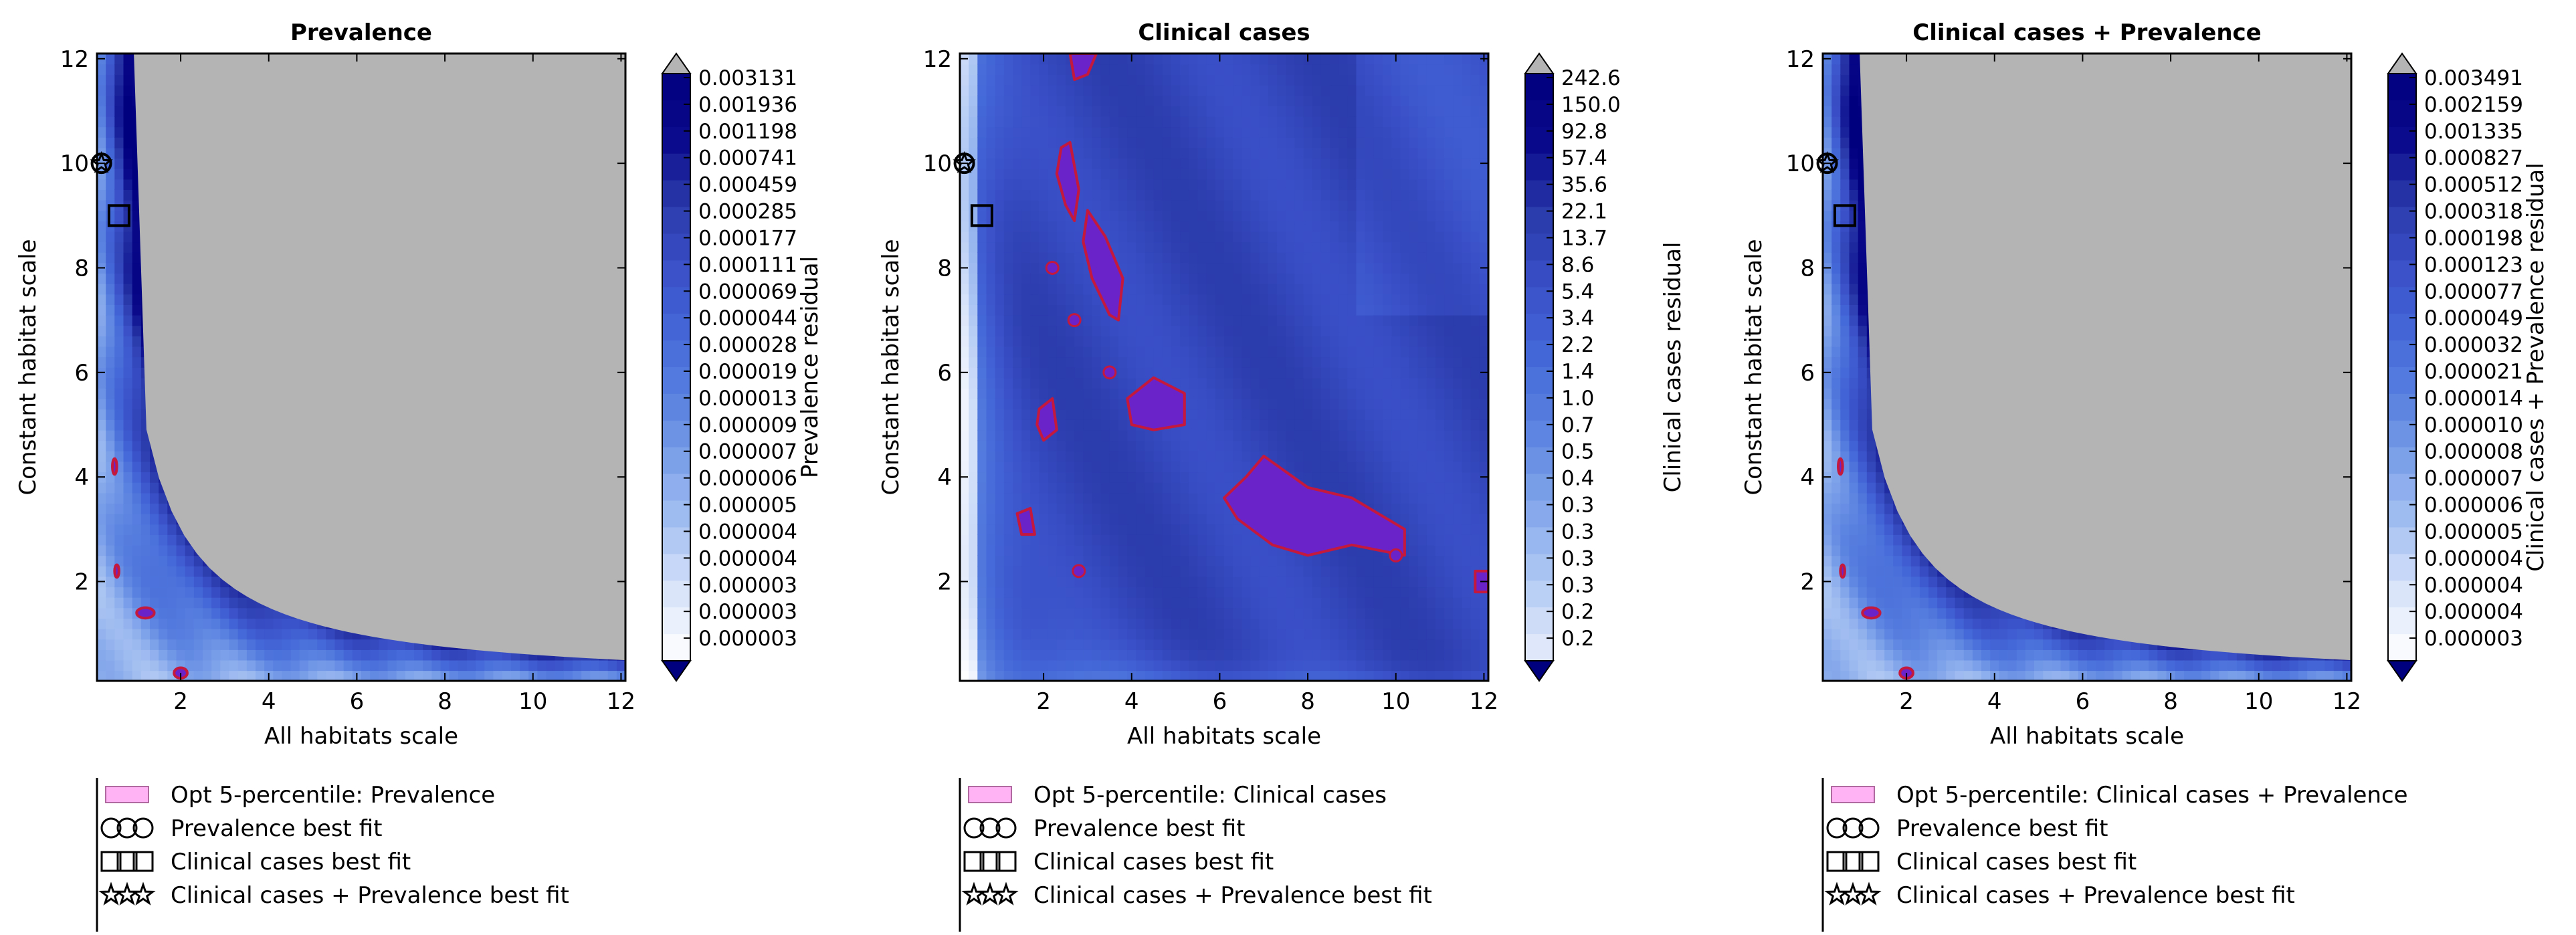 The height and width of the screenshot is (935, 2576). What do you see at coordinates (747, 158) in the screenshot?
I see `colorbar-tick-label: 0.000741` at bounding box center [747, 158].